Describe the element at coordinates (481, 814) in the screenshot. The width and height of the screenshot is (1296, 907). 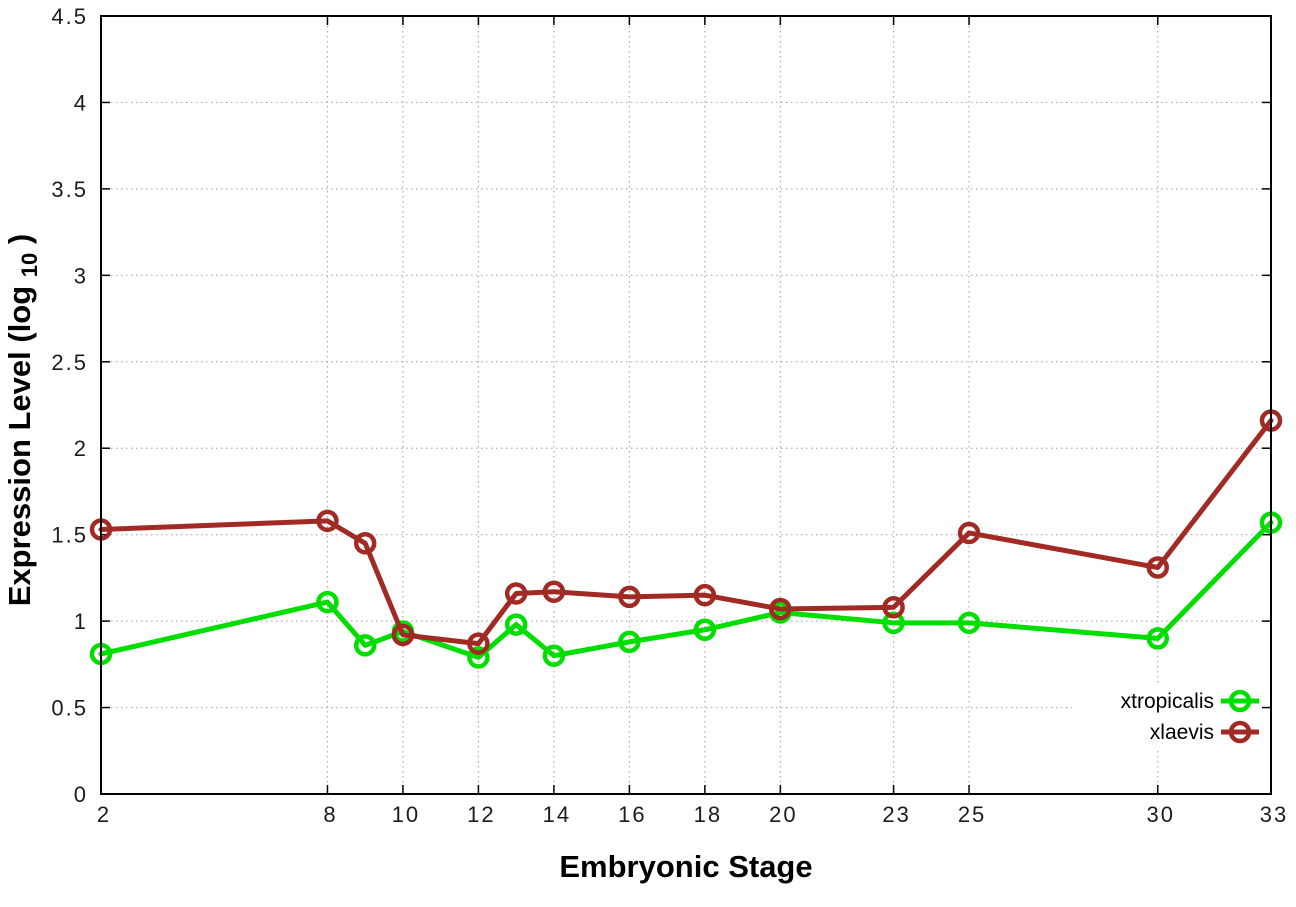
I see `x-tick-label: 12` at that location.